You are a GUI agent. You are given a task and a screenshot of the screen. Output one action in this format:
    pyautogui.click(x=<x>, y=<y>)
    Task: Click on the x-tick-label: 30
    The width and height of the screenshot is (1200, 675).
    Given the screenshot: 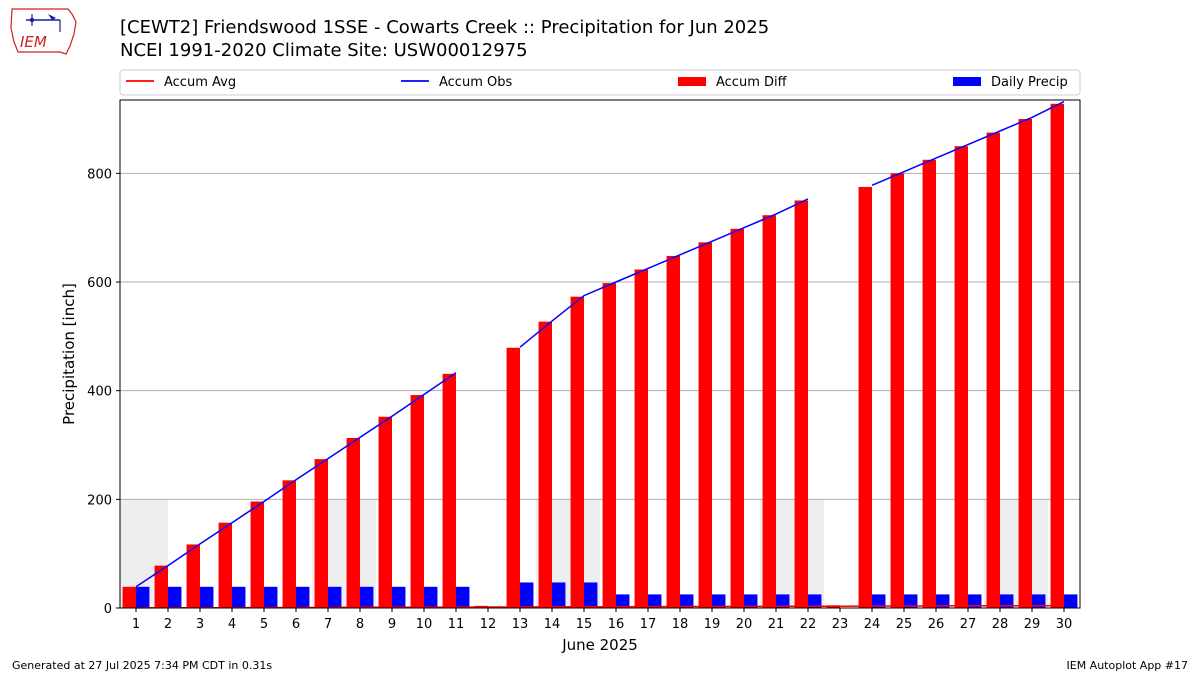 What is the action you would take?
    pyautogui.click(x=1064, y=624)
    